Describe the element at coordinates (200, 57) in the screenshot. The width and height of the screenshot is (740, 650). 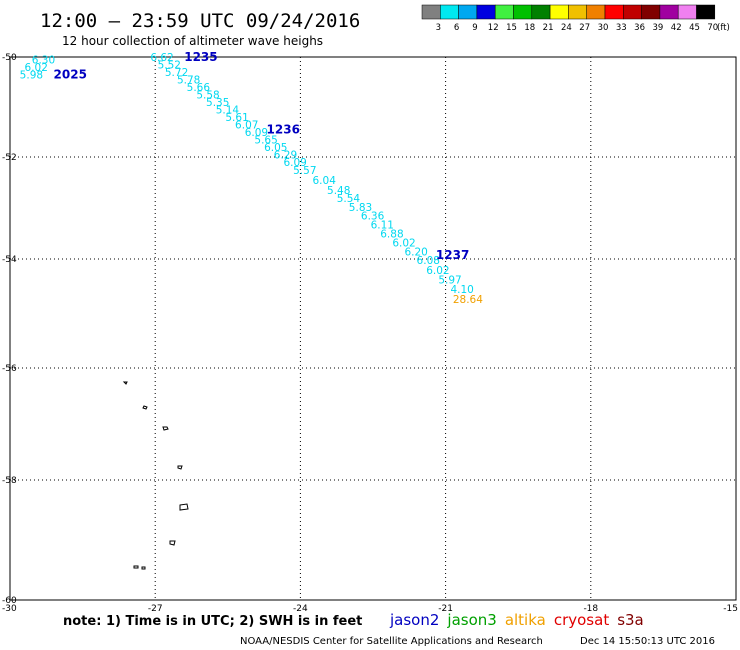
I see `pass-time-label: 1235` at that location.